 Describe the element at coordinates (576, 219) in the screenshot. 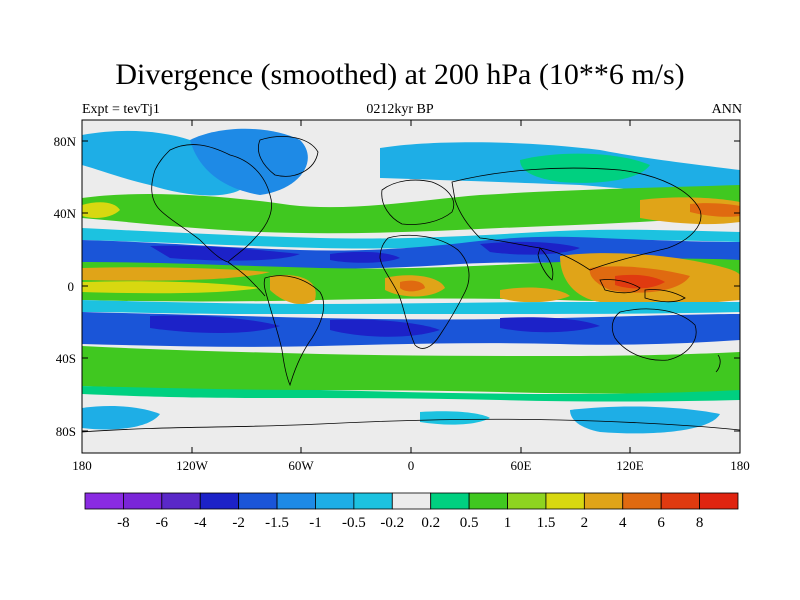

I see `asia-coast` at that location.